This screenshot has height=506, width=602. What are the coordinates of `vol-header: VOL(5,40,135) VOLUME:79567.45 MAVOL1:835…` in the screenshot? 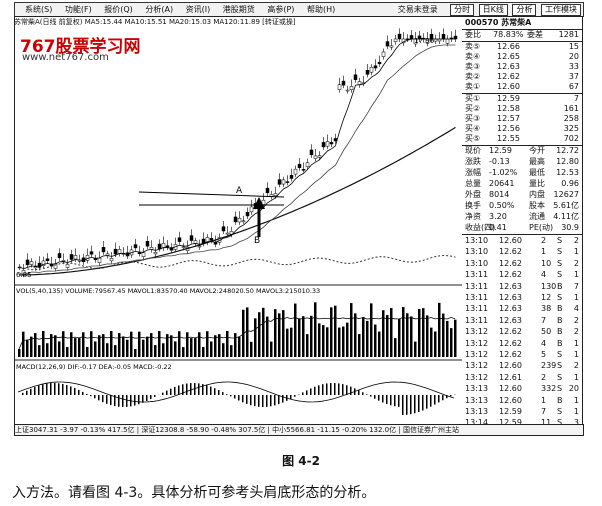 It's located at (168, 291).